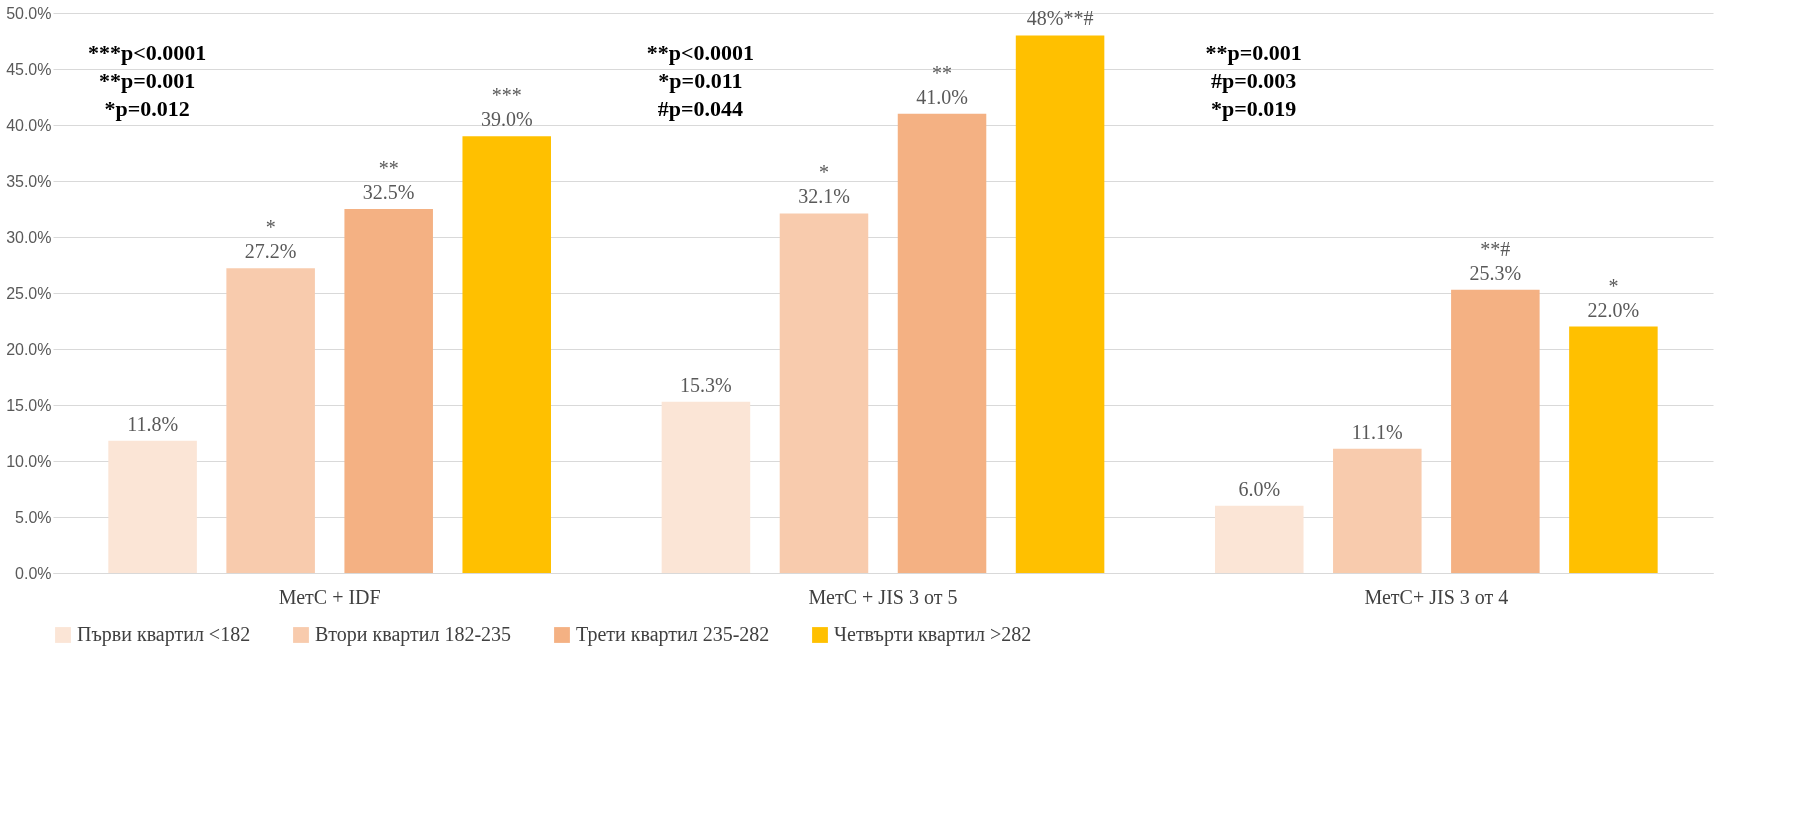 The width and height of the screenshot is (1819, 830). I want to click on y-tick-label: 50.0%, so click(29, 13).